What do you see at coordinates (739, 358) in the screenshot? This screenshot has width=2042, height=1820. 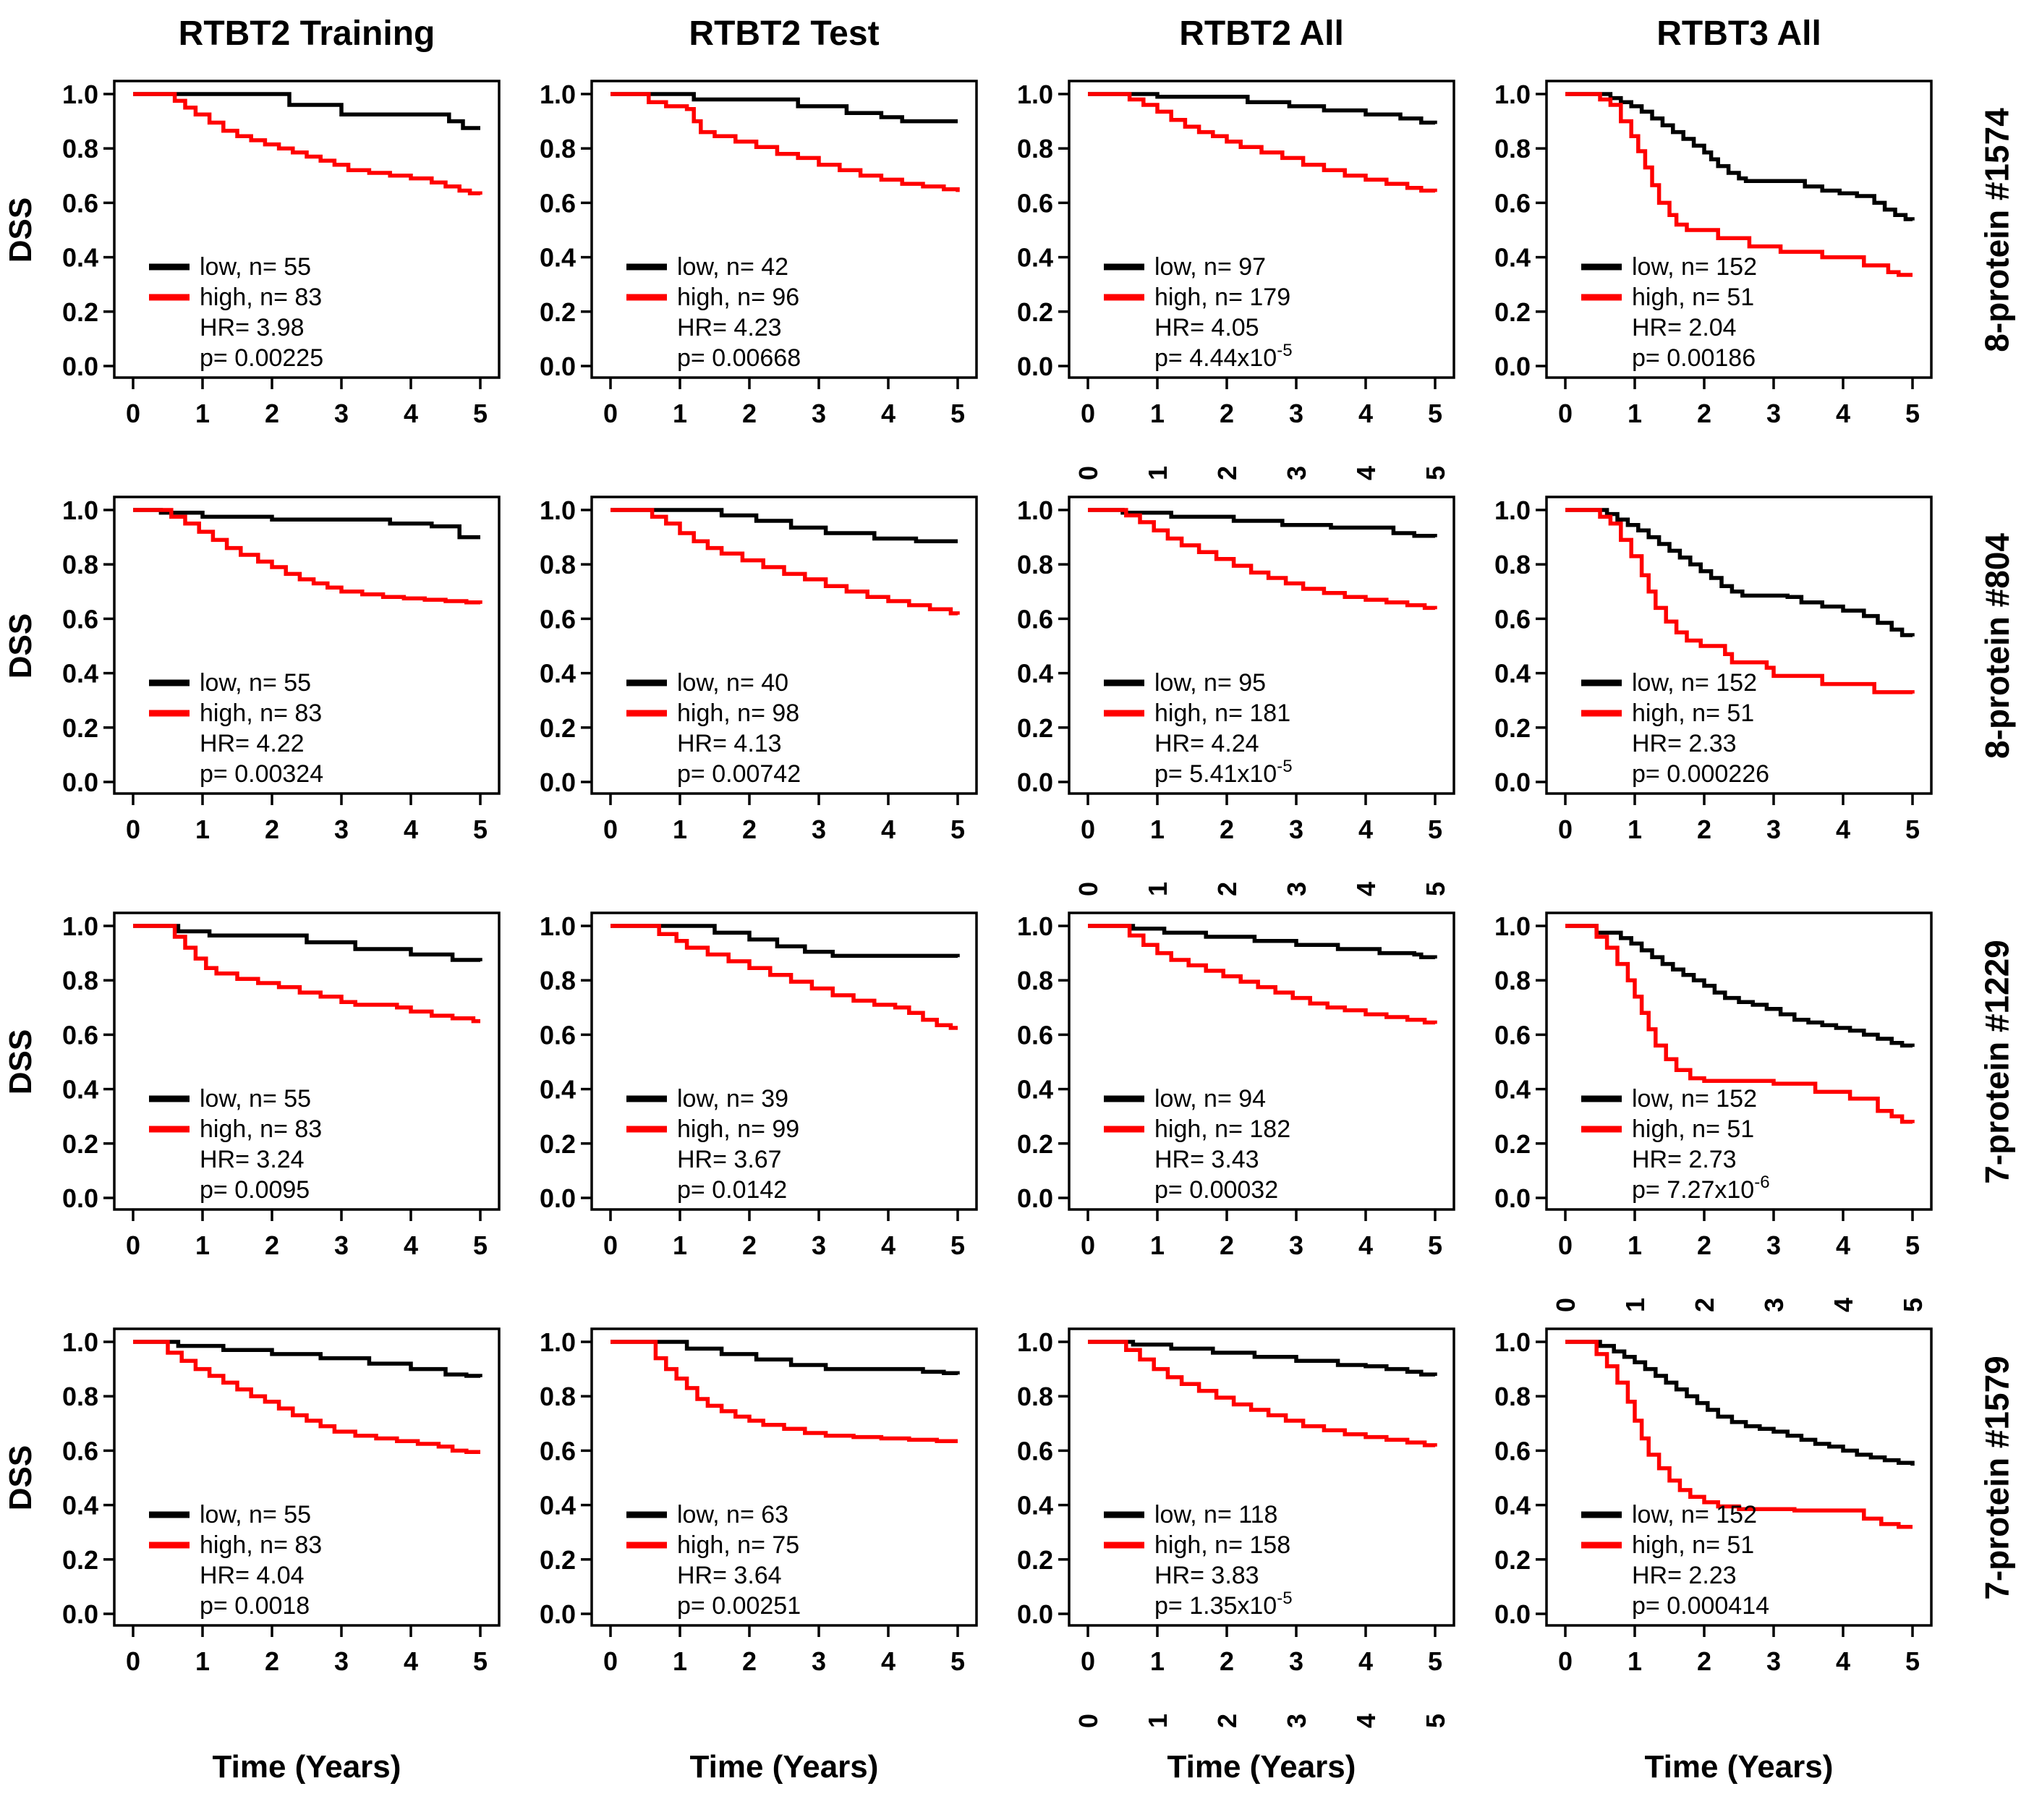 I see `svg-text: p= 0.00668` at bounding box center [739, 358].